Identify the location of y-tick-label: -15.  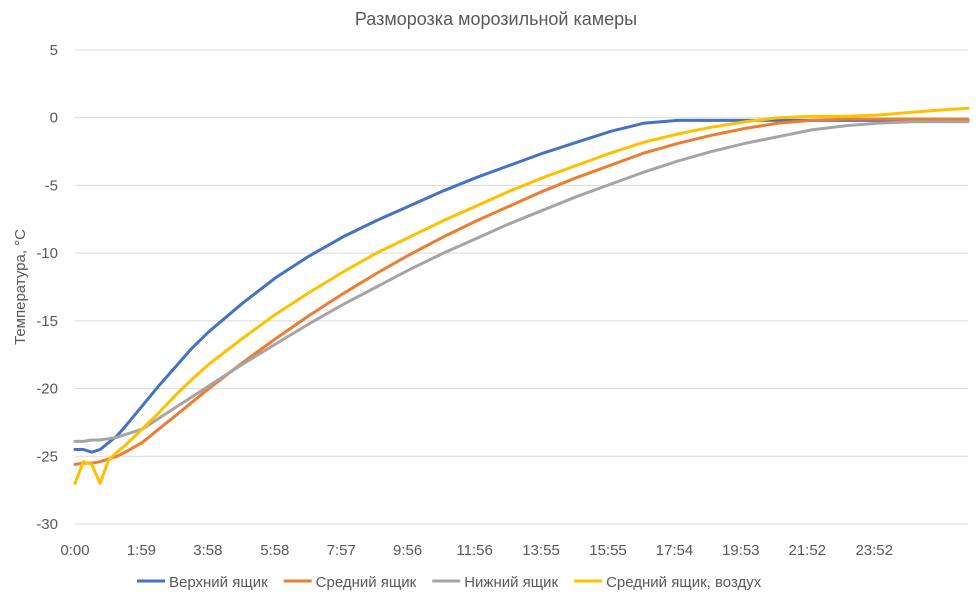
(47, 321).